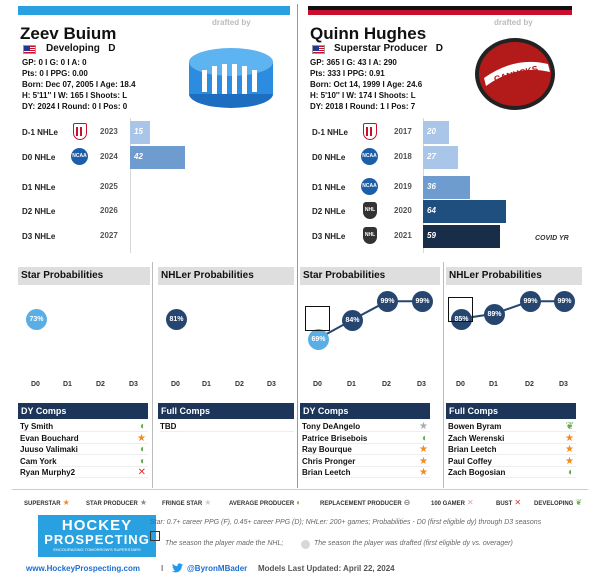 The image size is (600, 580). I want to click on legend-item: STAR PRODUCER ★, so click(116, 502).